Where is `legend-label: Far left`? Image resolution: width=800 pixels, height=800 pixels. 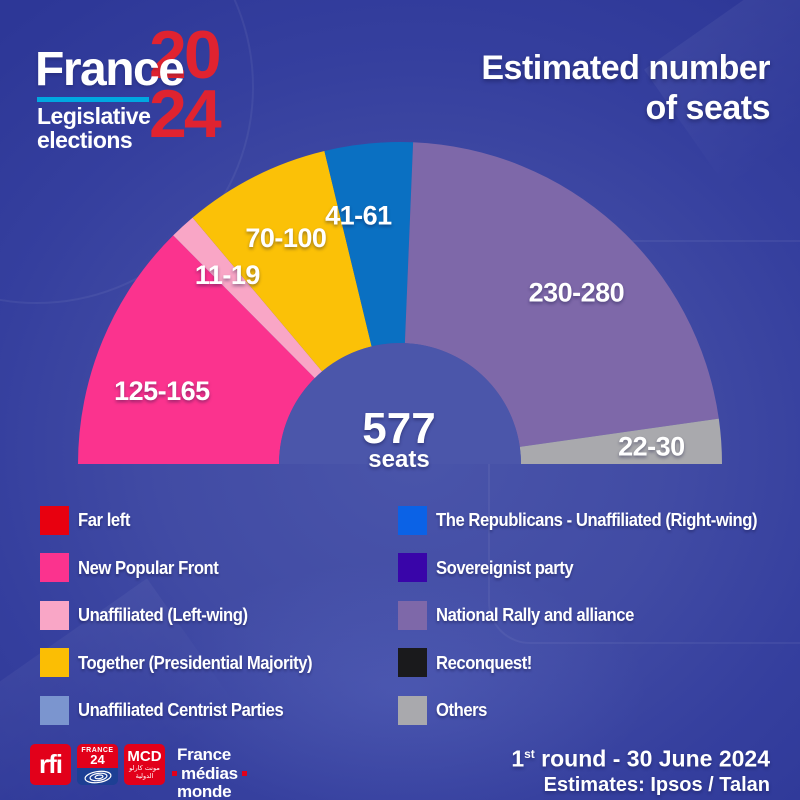 legend-label: Far left is located at coordinates (104, 519).